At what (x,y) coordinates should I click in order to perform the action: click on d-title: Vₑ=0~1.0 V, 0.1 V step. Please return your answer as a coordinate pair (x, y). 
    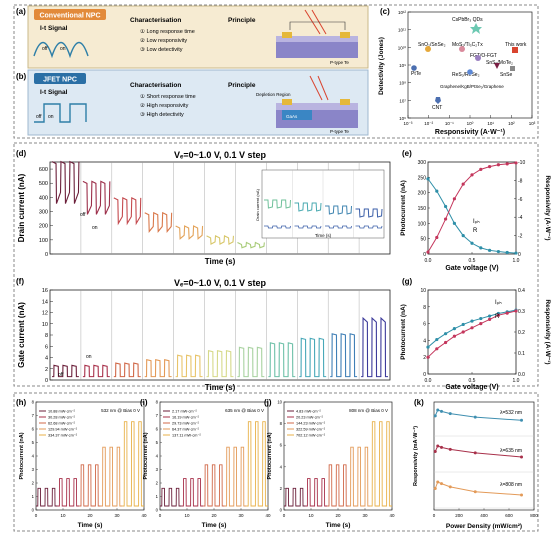
    Looking at the image, I should click on (220, 155).